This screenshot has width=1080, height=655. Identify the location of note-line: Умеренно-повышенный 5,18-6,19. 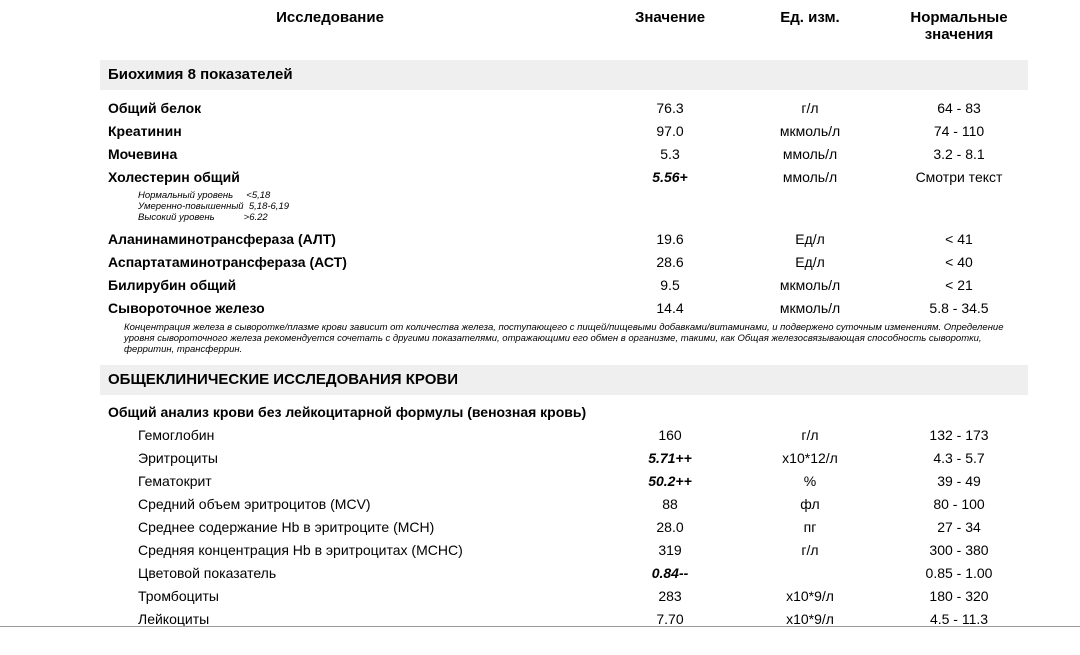
(214, 206).